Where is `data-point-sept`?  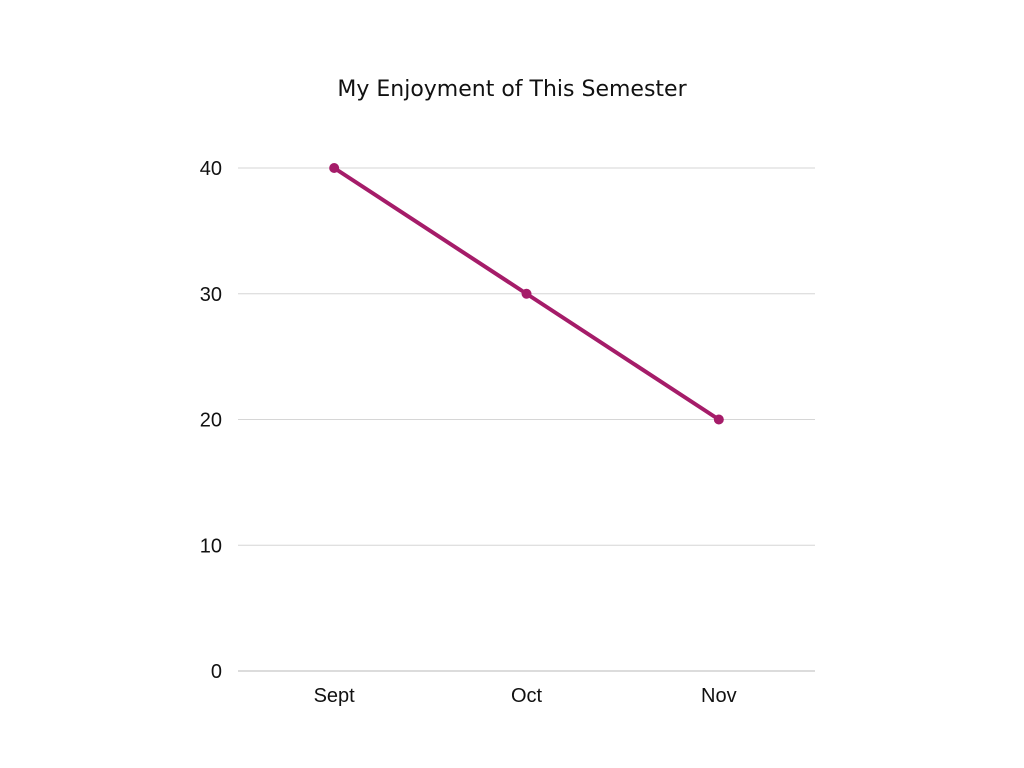 data-point-sept is located at coordinates (334, 168).